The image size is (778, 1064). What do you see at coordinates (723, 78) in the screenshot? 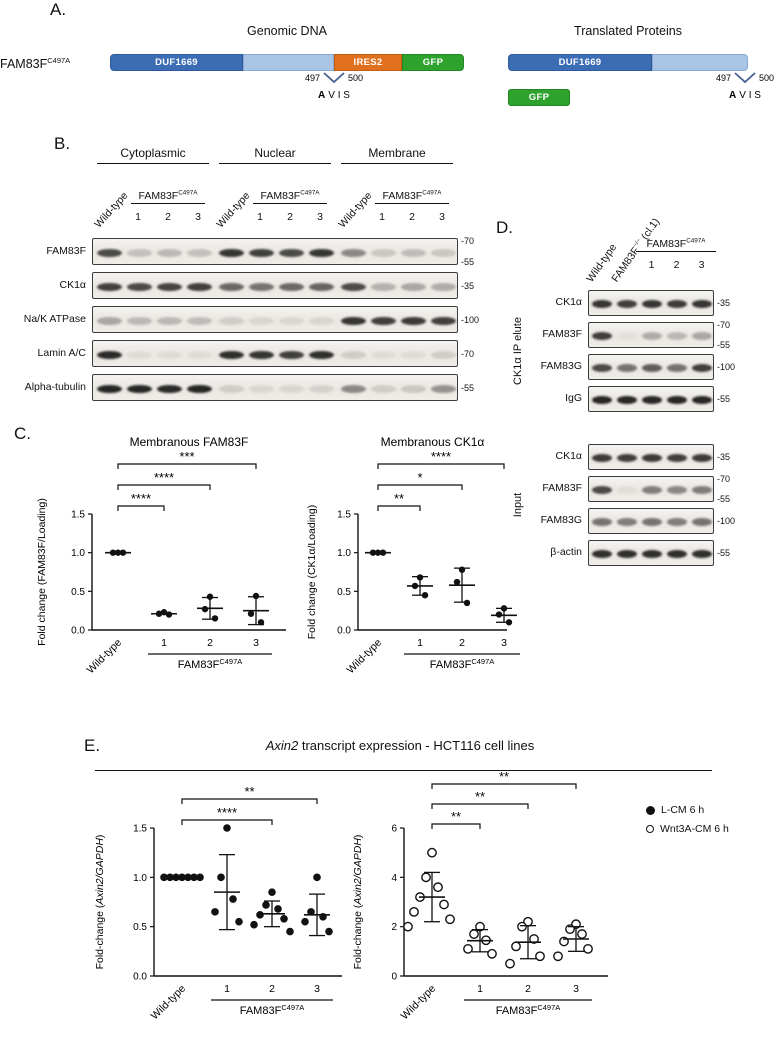
I see `svg-text: 497` at bounding box center [723, 78].